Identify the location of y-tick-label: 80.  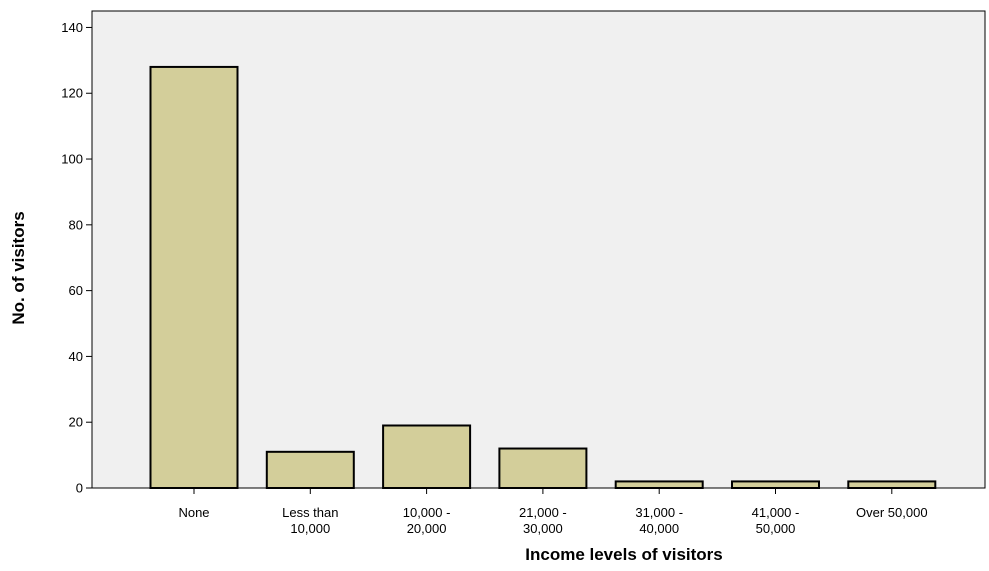
(76, 224).